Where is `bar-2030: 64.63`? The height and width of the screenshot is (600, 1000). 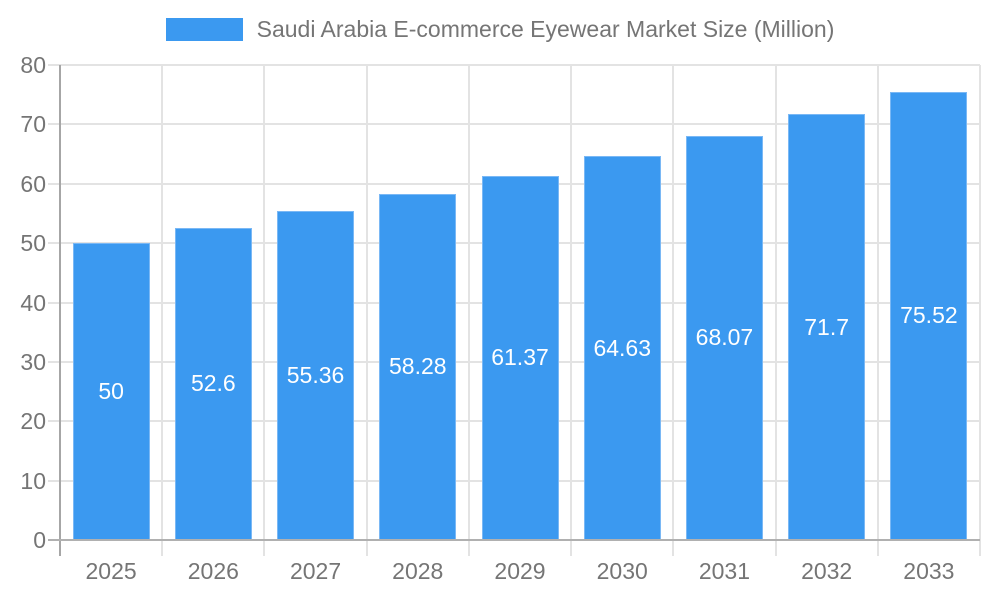
bar-2030: 64.63 is located at coordinates (622, 348).